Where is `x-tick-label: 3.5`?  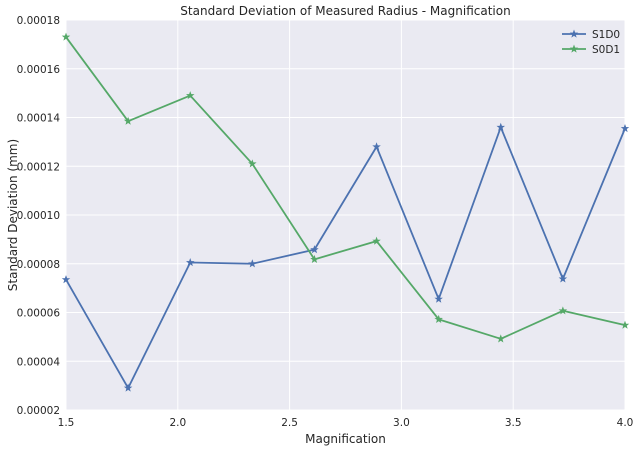 x-tick-label: 3.5 is located at coordinates (513, 423).